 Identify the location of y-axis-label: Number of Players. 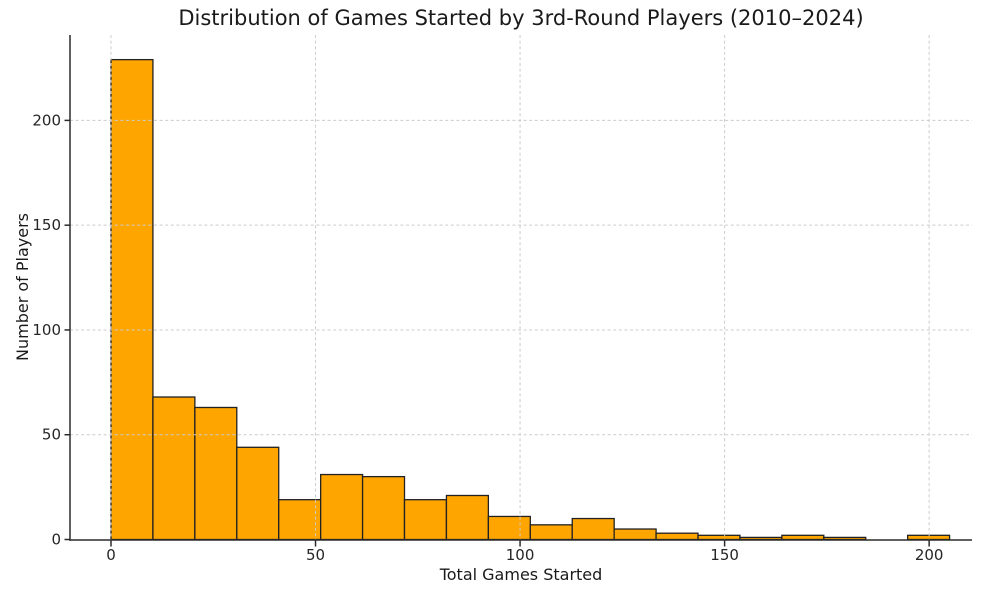
(22, 287).